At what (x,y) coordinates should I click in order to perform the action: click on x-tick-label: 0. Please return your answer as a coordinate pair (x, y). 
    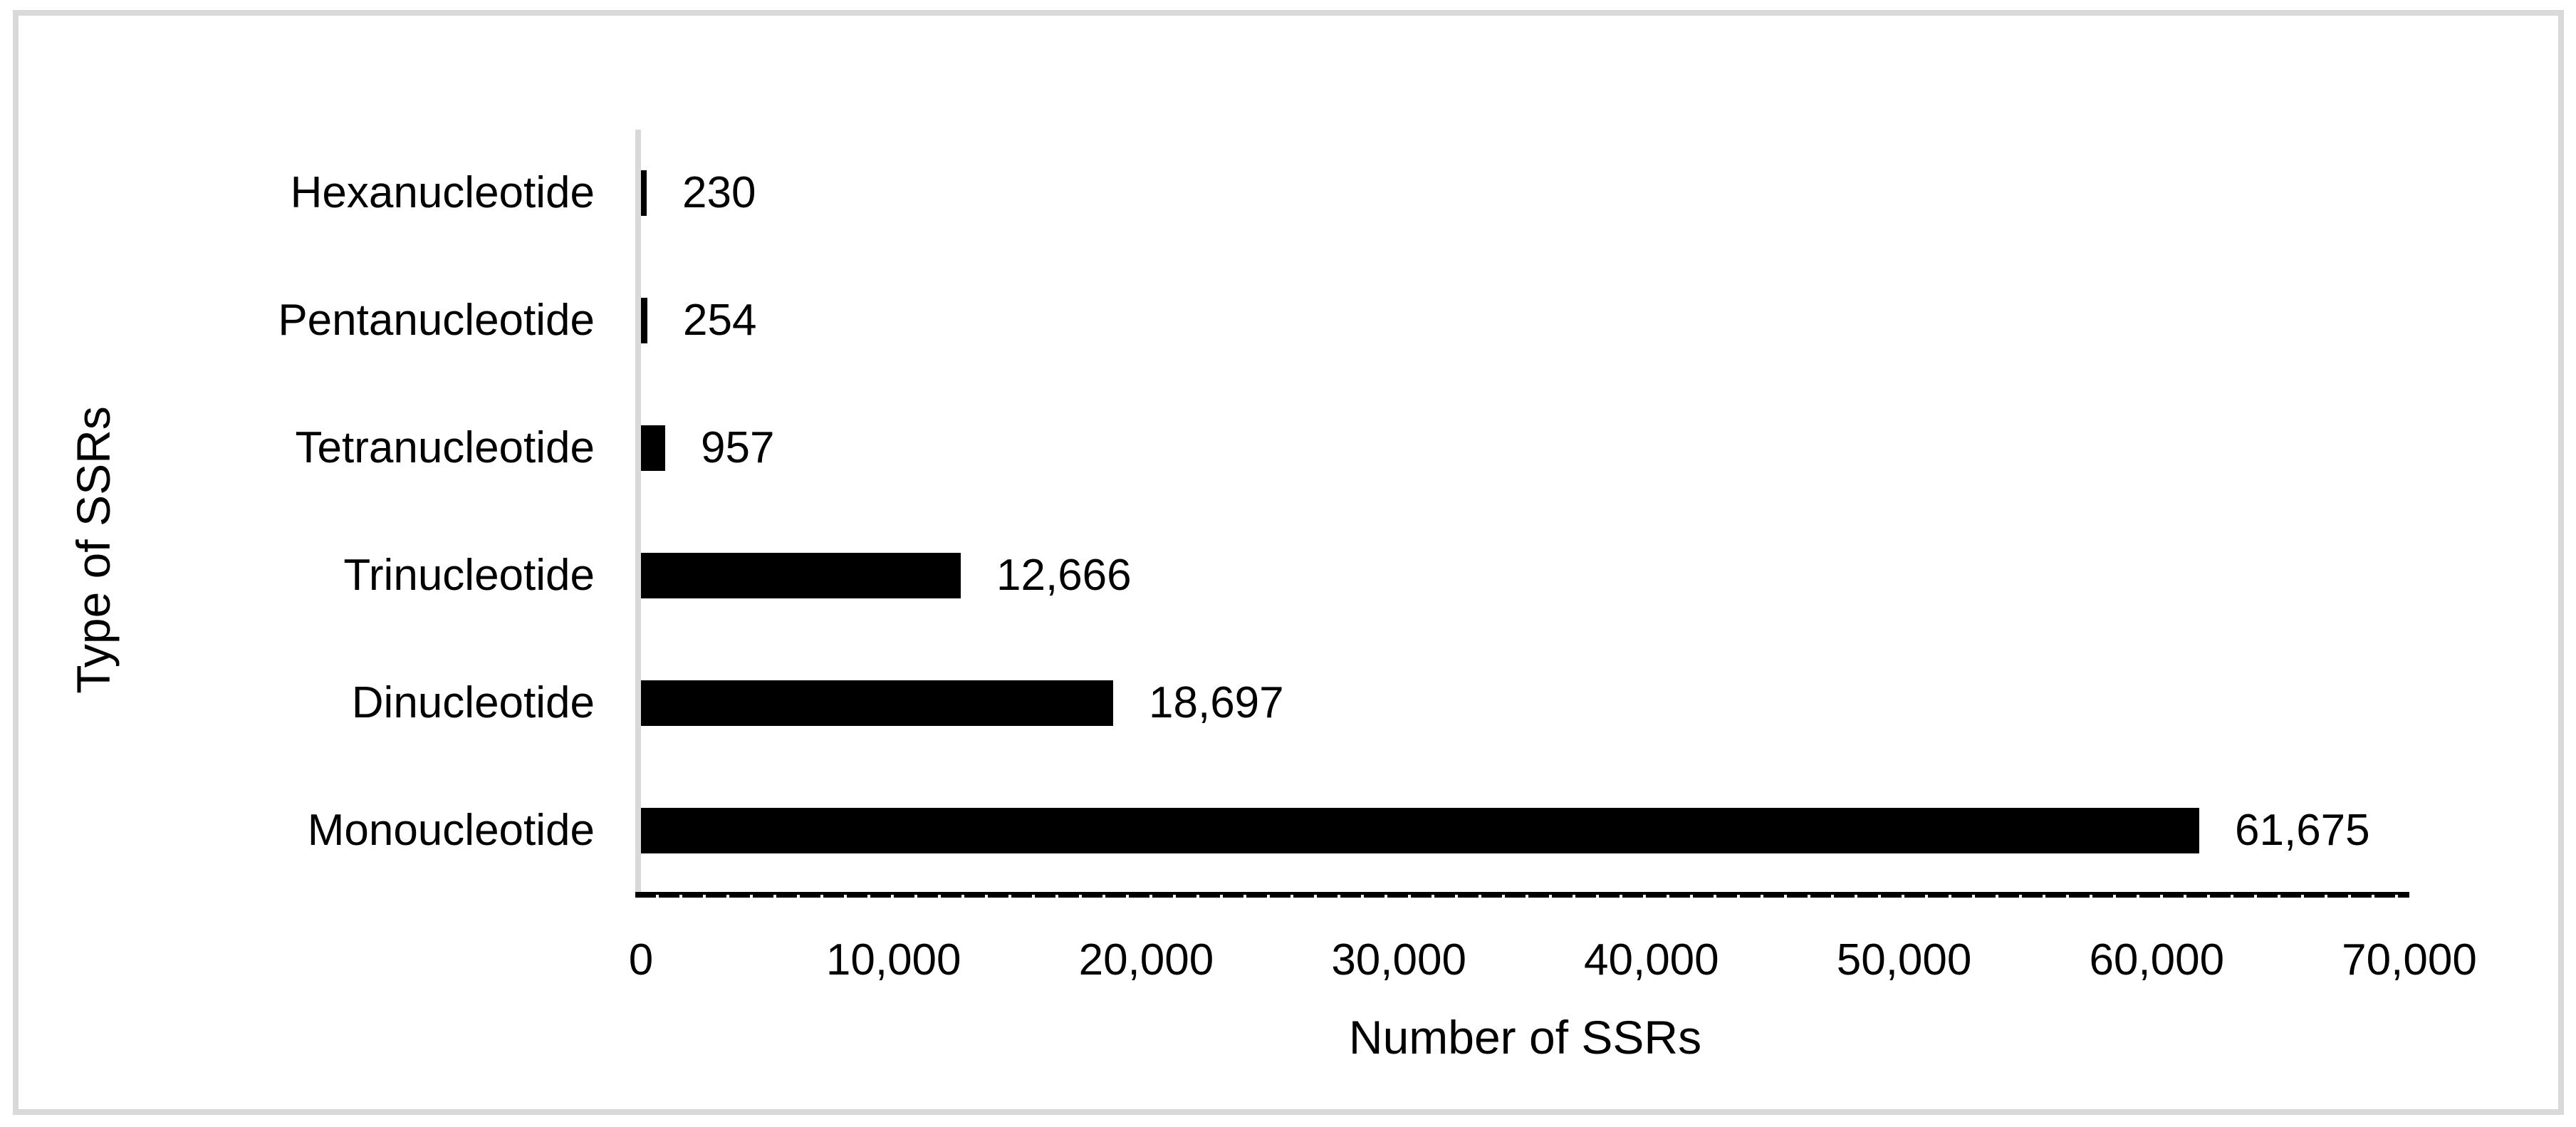
    Looking at the image, I should click on (641, 960).